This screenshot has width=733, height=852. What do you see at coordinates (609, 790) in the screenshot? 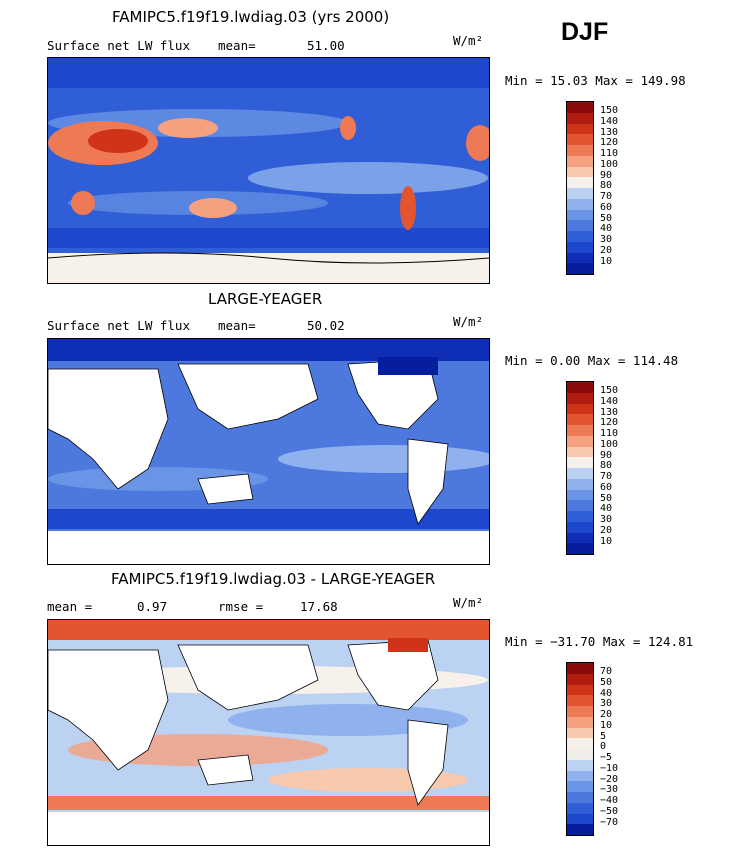
I see `colorbar-tick-label: −30` at bounding box center [609, 790].